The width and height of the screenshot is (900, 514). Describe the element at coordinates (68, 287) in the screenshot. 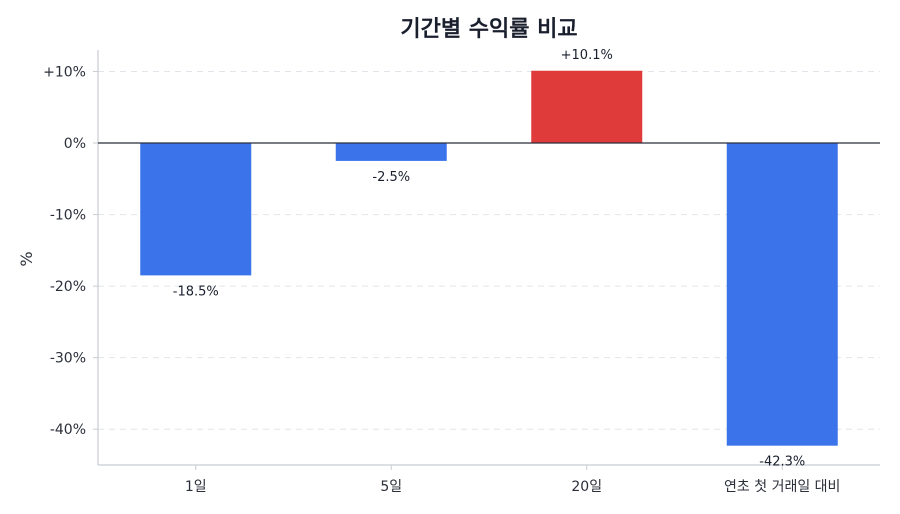

I see `y-tick-label: -20%` at that location.